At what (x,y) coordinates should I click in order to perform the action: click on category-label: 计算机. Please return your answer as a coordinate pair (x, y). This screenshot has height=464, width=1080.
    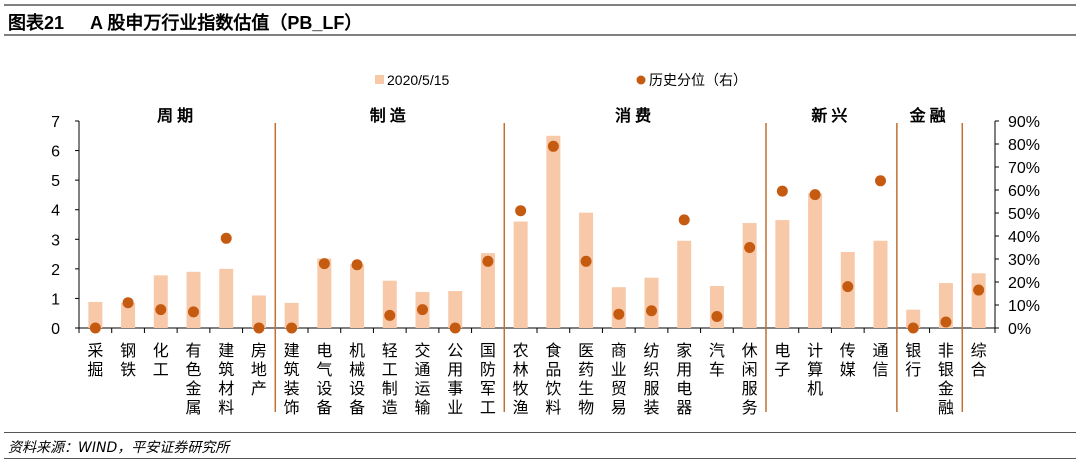
    Looking at the image, I should click on (815, 370).